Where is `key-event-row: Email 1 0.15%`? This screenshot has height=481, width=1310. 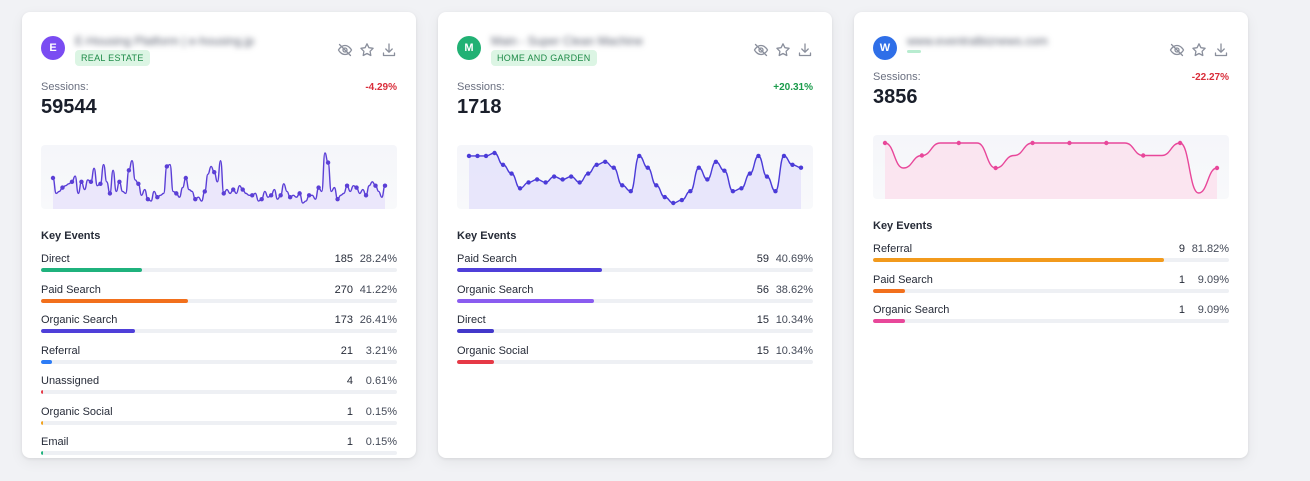
key-event-row: Email 1 0.15% is located at coordinates (219, 445).